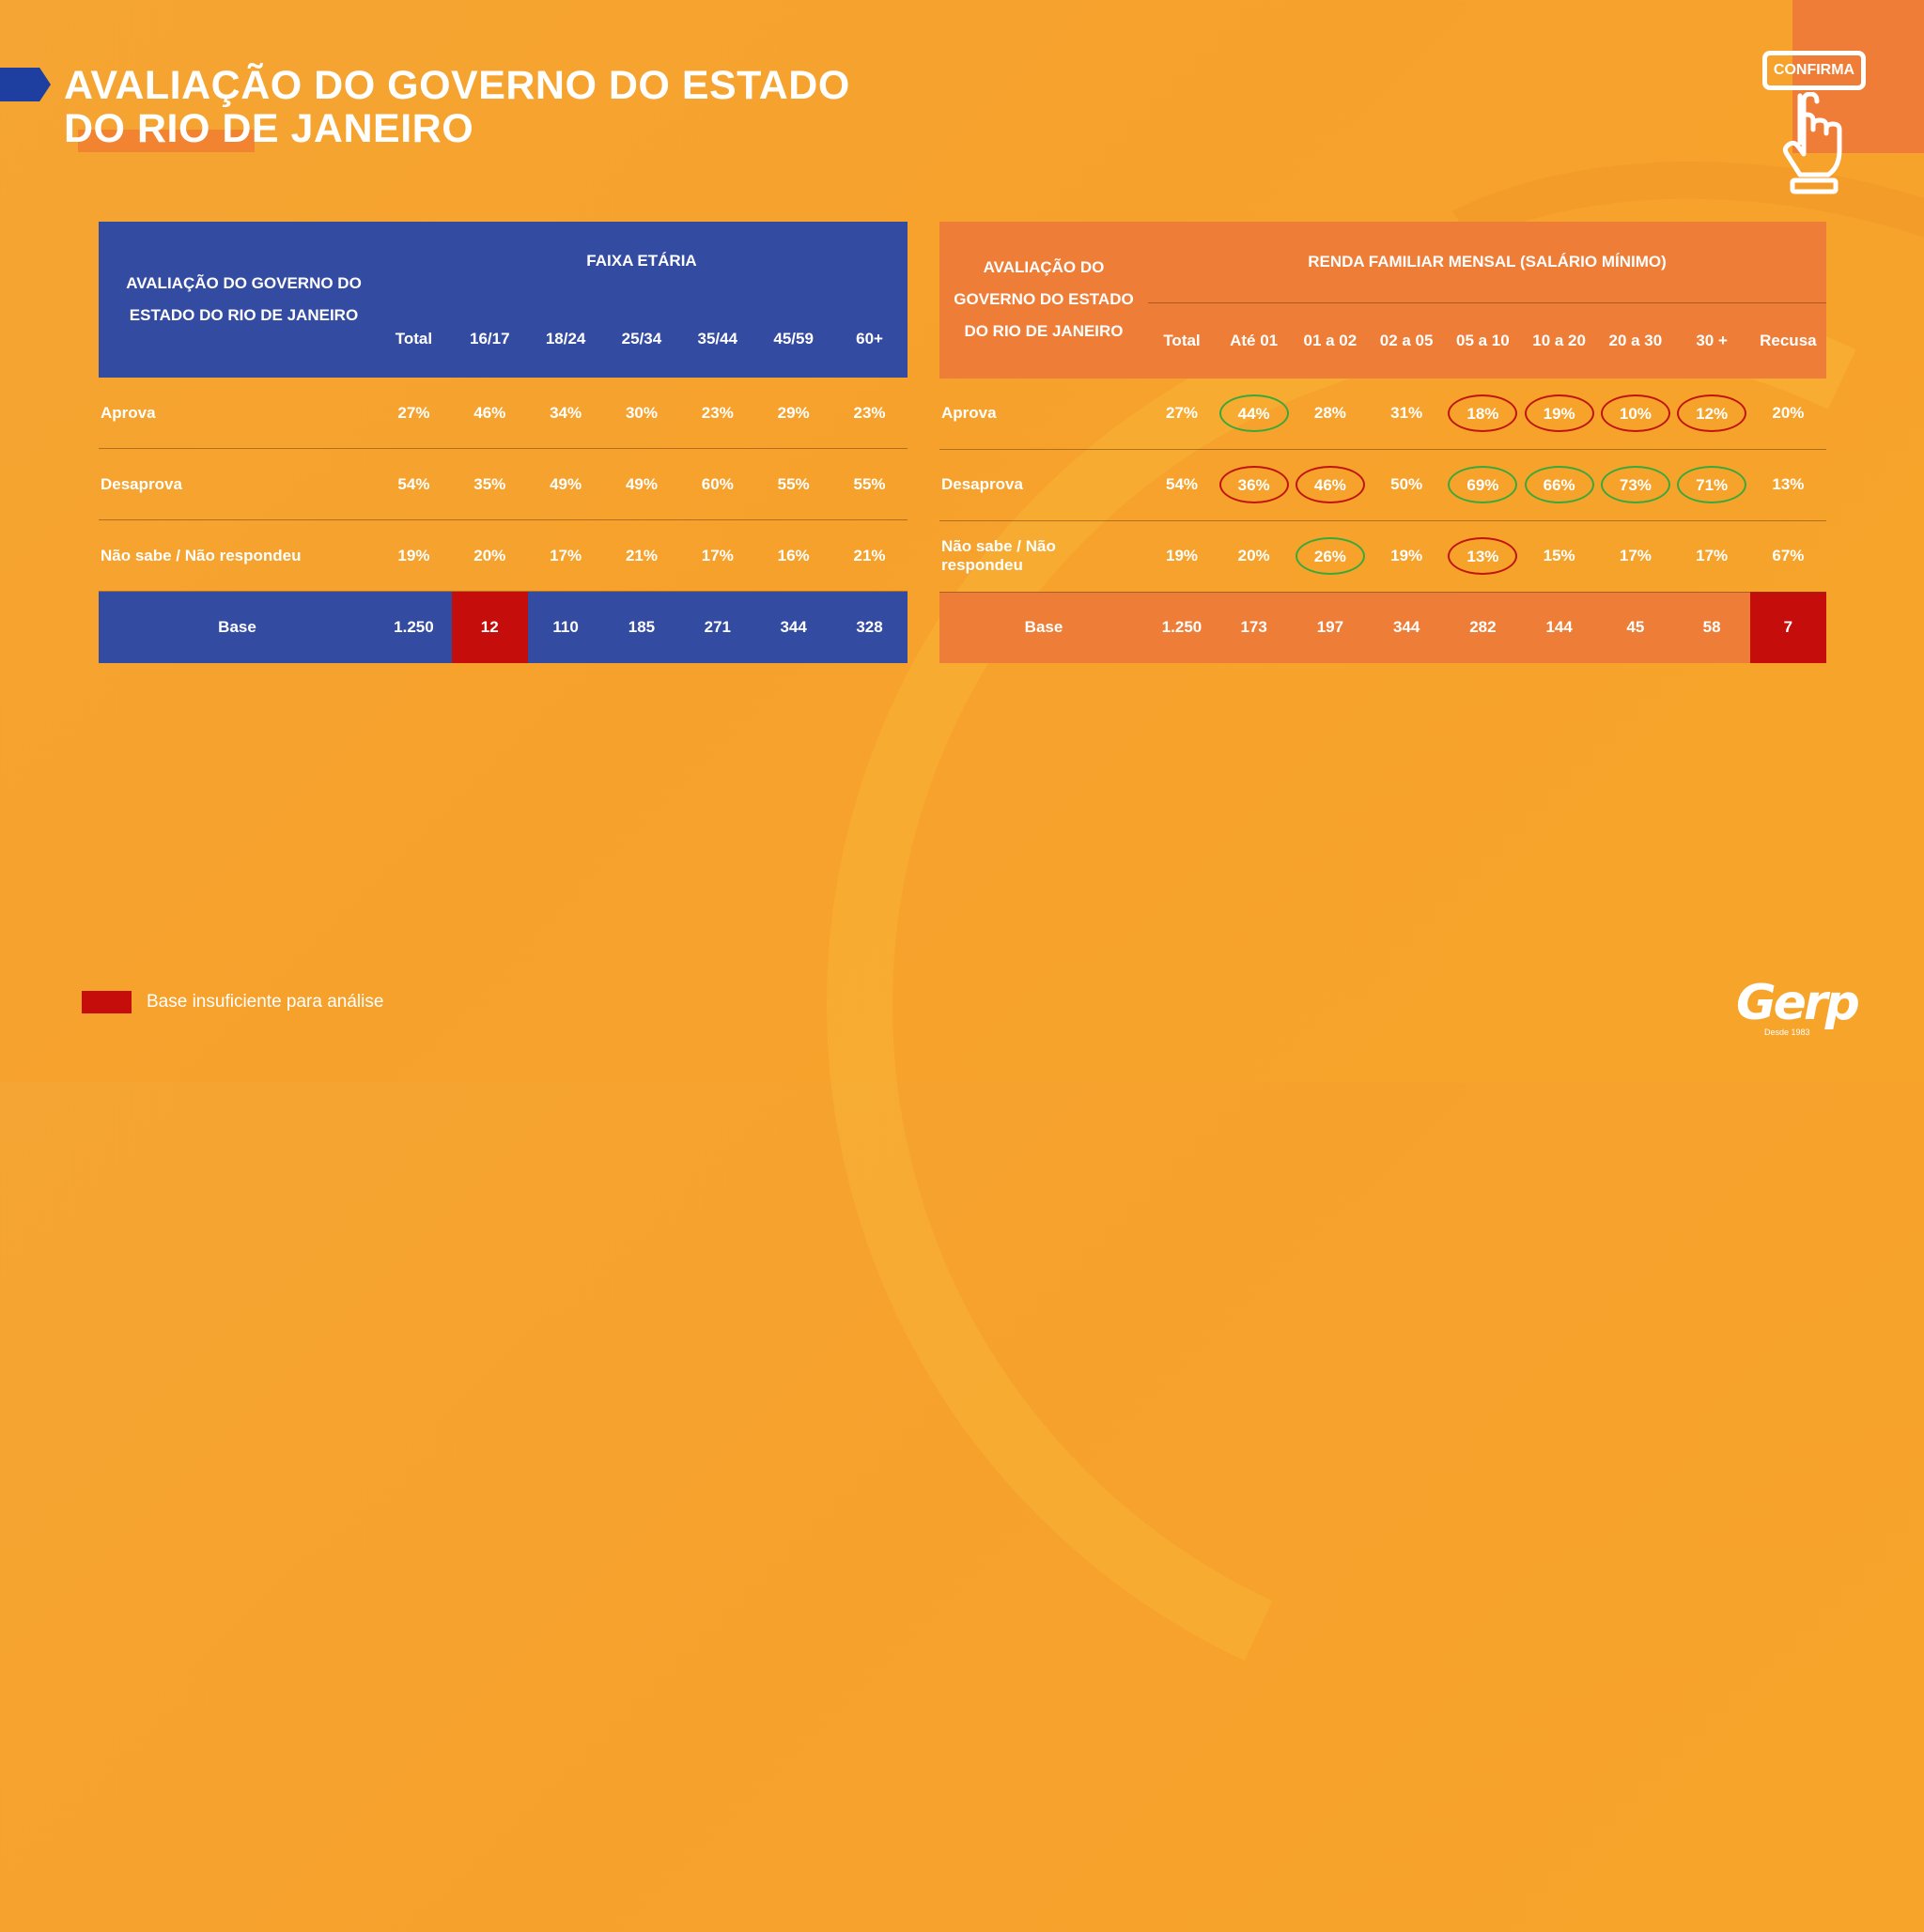  I want to click on income-base-cell: 144, so click(1559, 627).